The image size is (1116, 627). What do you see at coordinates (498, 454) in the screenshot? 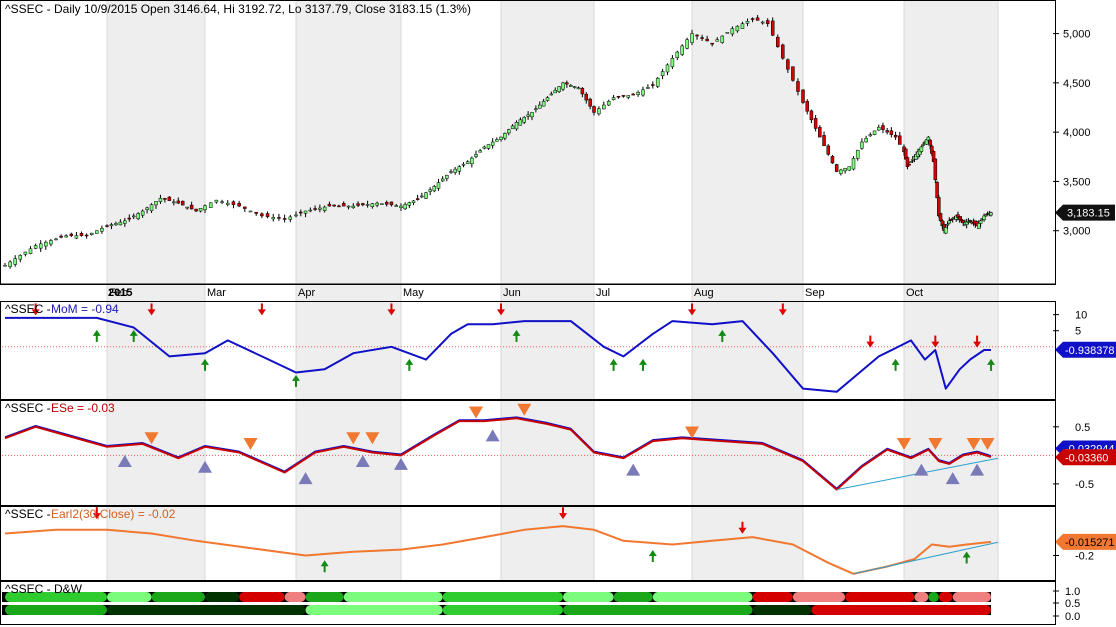
I see `ese-line` at bounding box center [498, 454].